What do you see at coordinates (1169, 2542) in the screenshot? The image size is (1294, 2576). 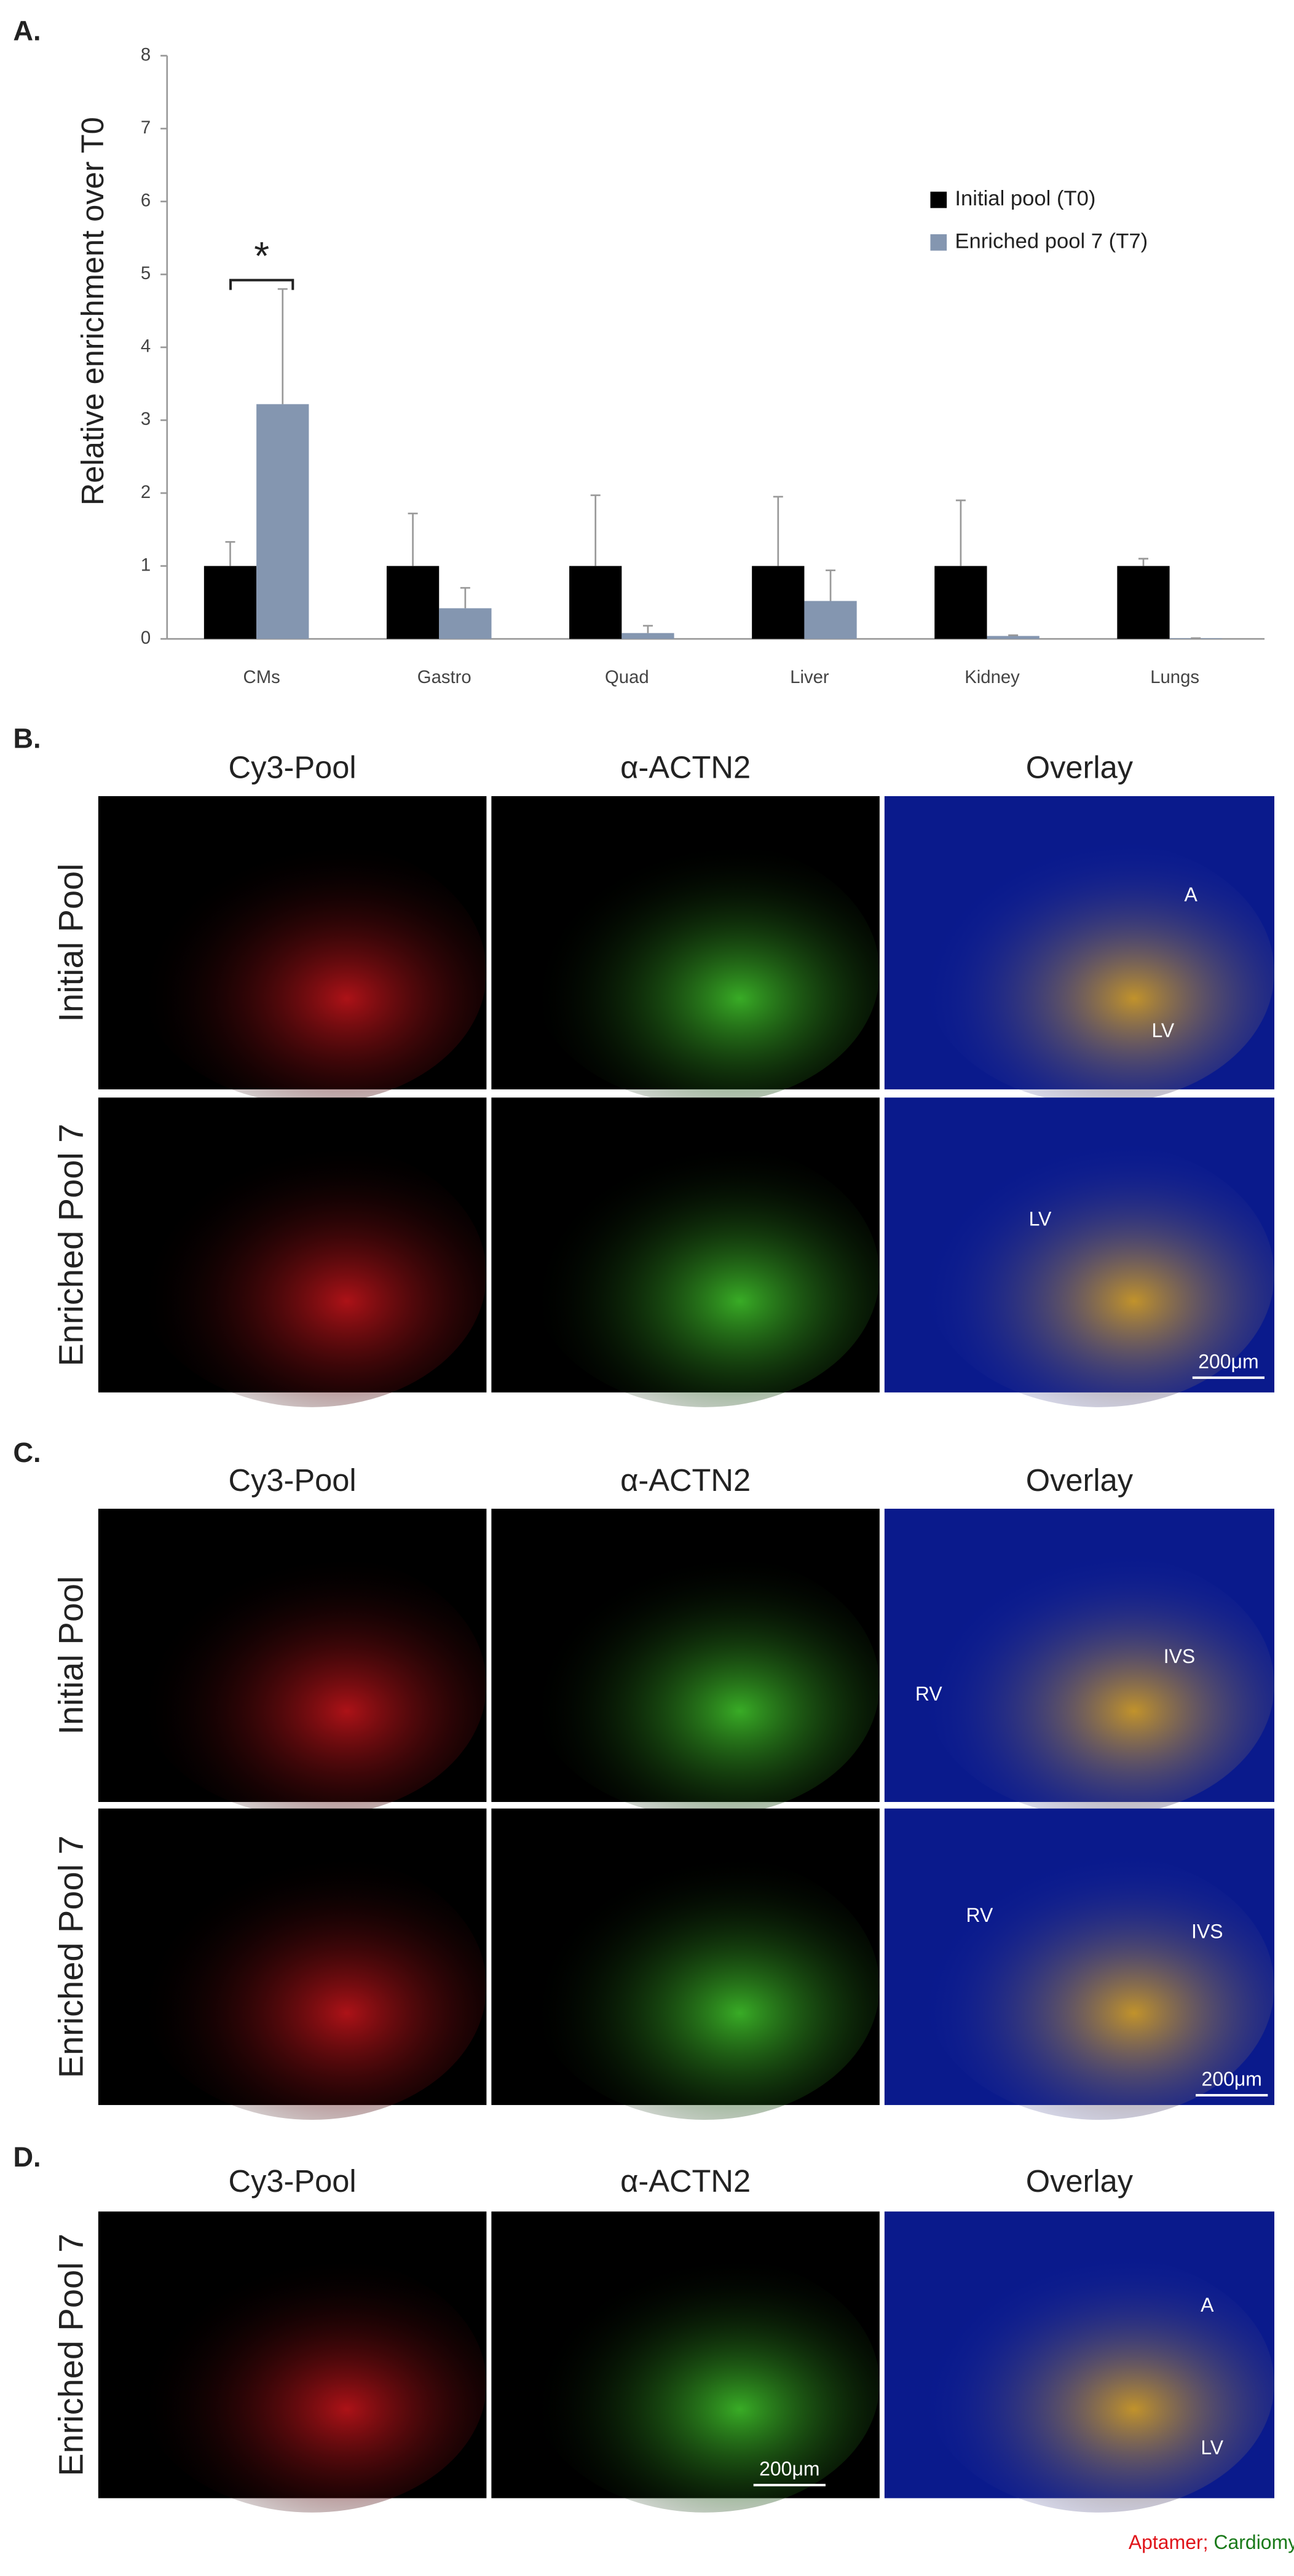 I see `caption-part: Aptamer;` at bounding box center [1169, 2542].